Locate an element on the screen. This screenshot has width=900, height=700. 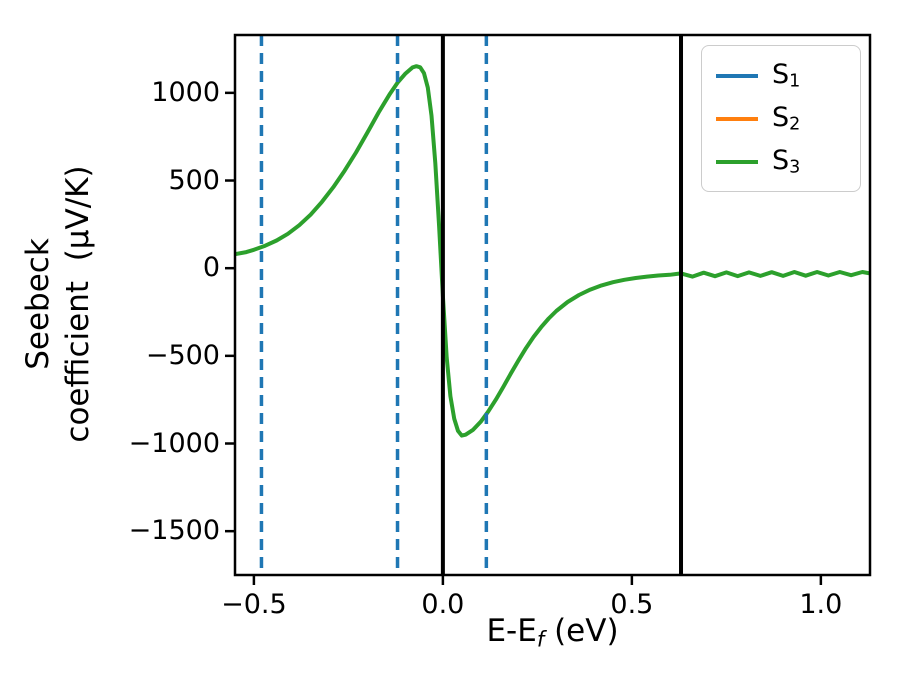
legend-entry: S2 is located at coordinates (781, 118).